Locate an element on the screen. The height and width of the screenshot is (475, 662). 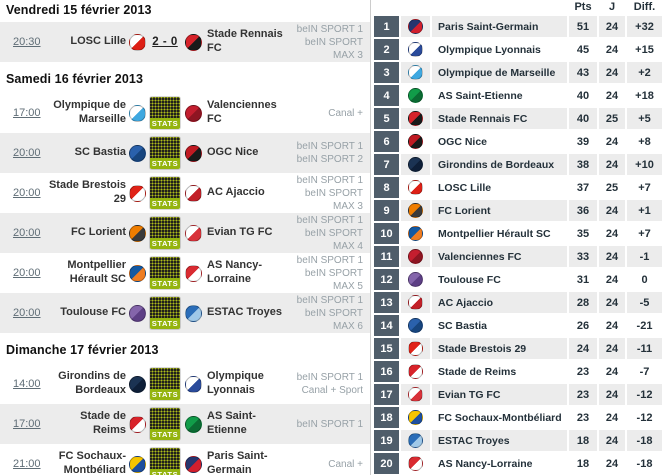
standings-row: 15 Stade Brestois 29 24 24 -11 is located at coordinates (518, 348).